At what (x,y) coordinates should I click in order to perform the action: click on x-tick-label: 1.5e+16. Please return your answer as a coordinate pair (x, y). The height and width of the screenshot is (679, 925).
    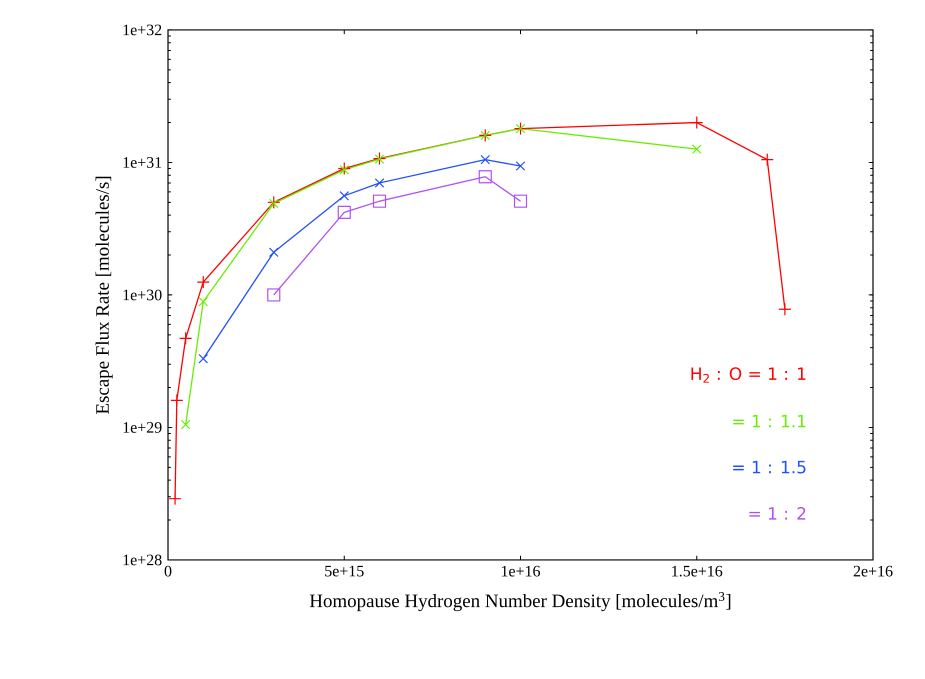
    Looking at the image, I should click on (697, 571).